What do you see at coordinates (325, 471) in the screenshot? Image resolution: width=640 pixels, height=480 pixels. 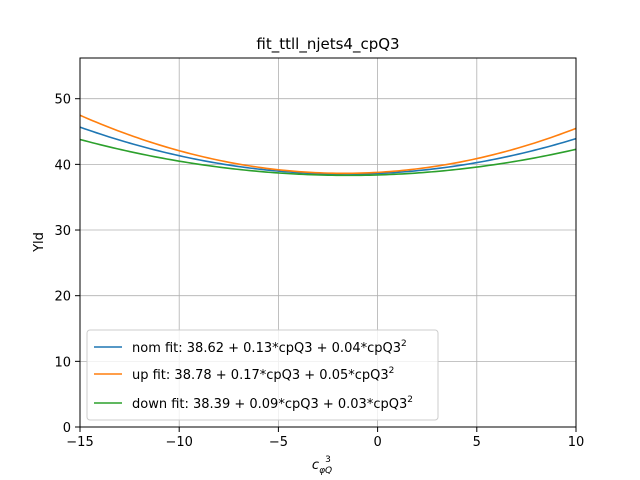 I see `x-axis-label-sub: φQ` at bounding box center [325, 471].